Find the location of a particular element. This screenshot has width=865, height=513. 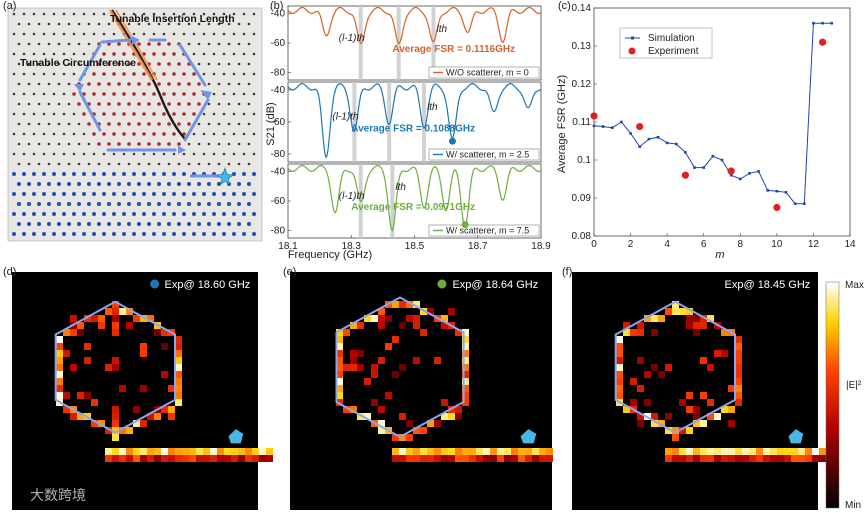

mode-left-label: (l-1)th is located at coordinates (352, 196).